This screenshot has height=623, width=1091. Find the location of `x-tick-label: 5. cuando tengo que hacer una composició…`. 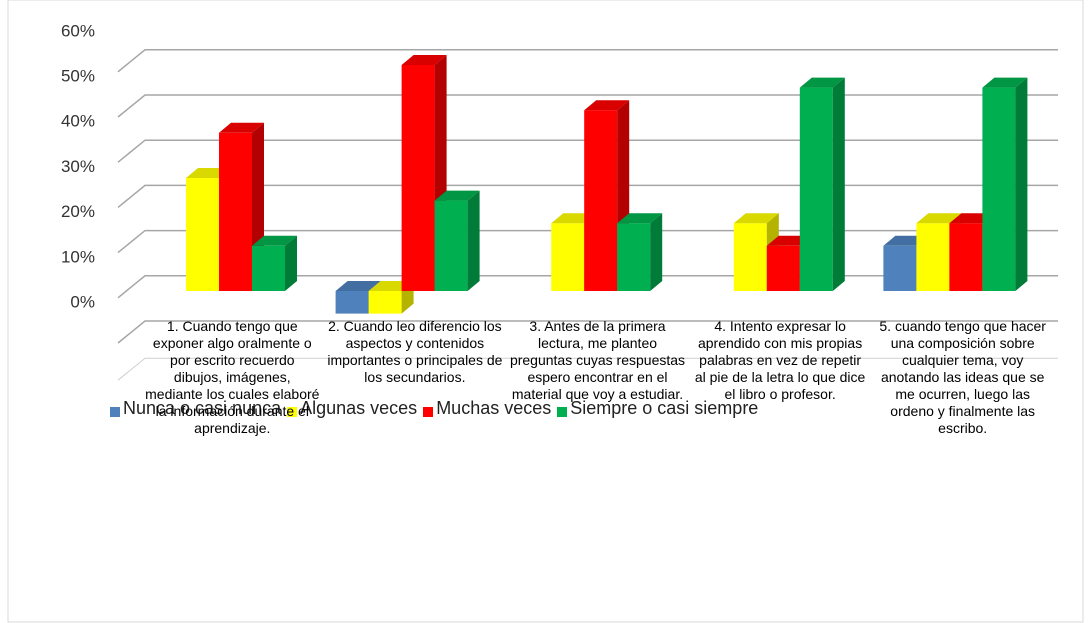

x-tick-label: 5. cuando tengo que hacer una composició… is located at coordinates (962, 377).